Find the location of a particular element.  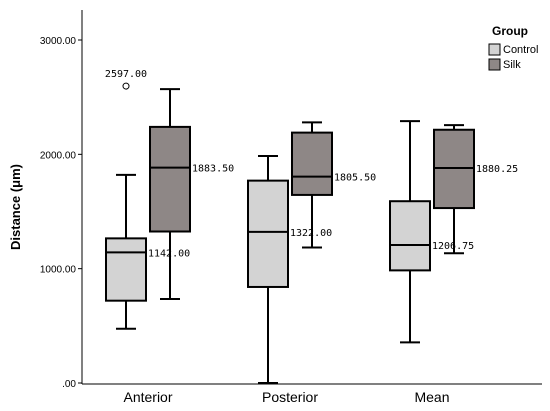

legend-title: Group is located at coordinates (510, 31).